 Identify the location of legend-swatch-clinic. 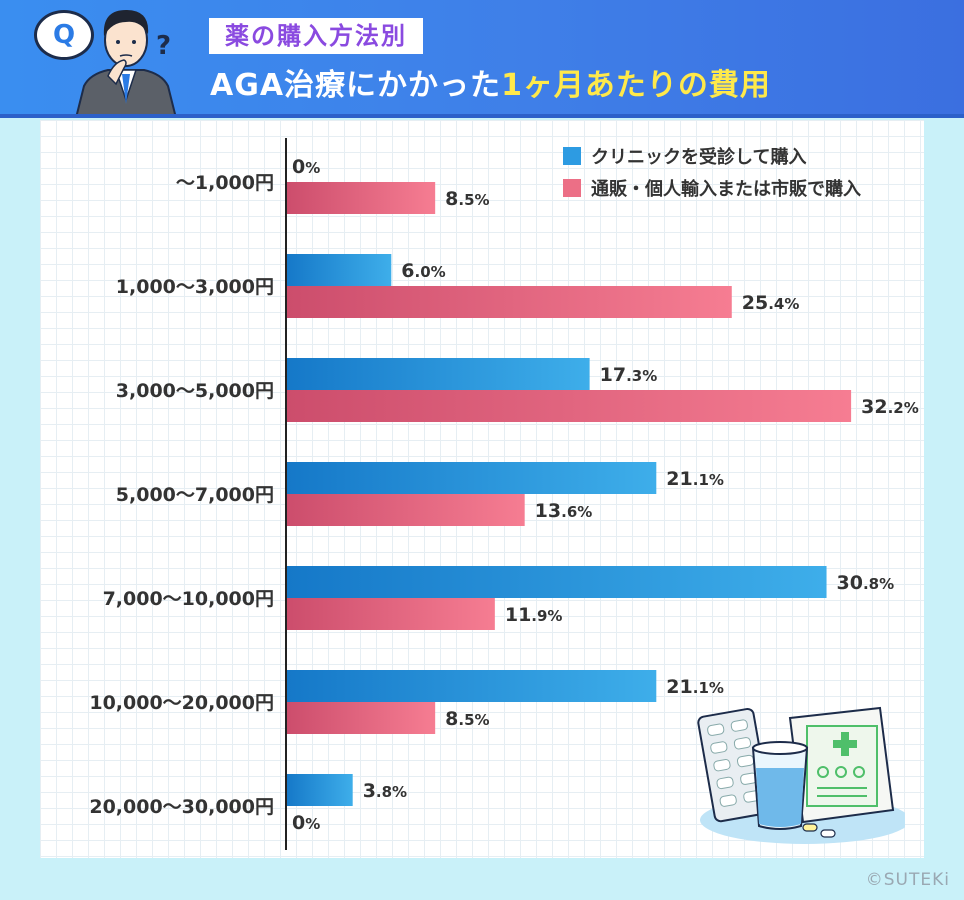
(572, 156).